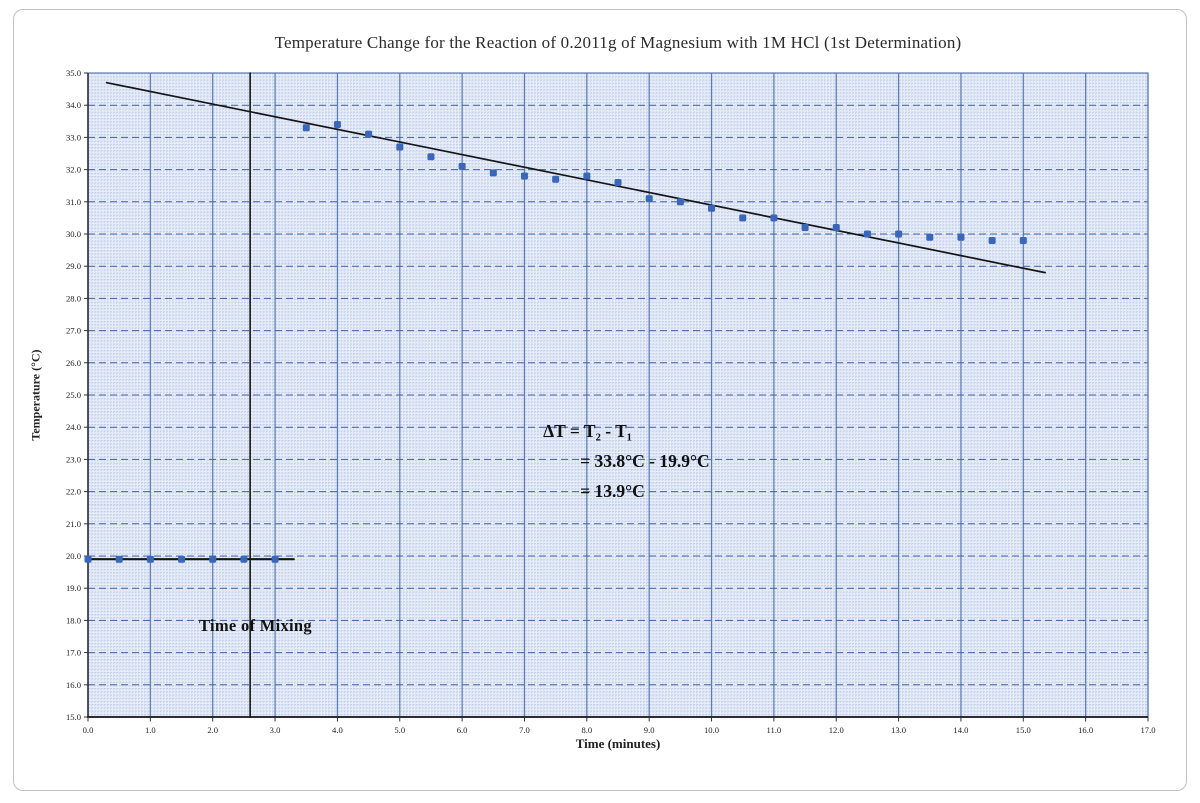 The width and height of the screenshot is (1200, 803). Describe the element at coordinates (73, 459) in the screenshot. I see `y-tick-label: 23.0` at that location.